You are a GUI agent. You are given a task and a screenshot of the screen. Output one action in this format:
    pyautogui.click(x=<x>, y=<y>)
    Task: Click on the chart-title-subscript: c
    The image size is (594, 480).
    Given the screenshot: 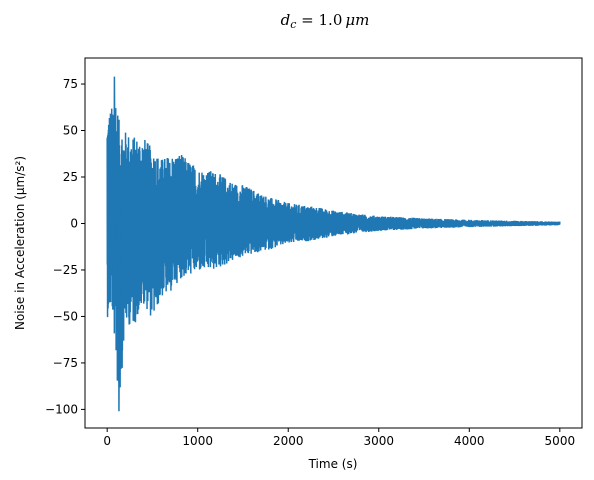 What is the action you would take?
    pyautogui.click(x=293, y=24)
    